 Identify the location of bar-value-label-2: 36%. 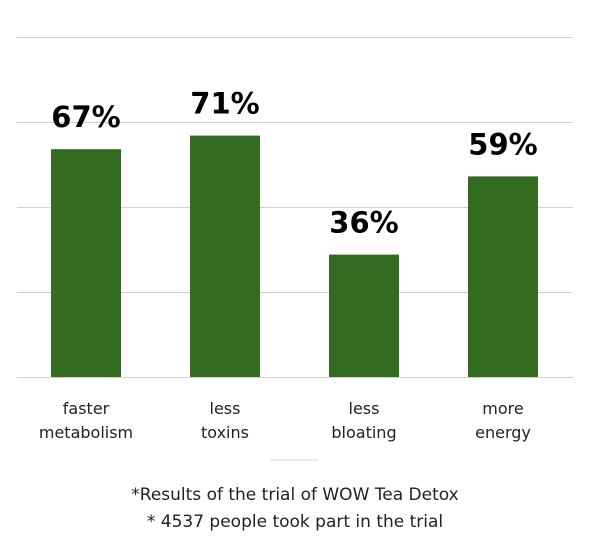
(363, 223).